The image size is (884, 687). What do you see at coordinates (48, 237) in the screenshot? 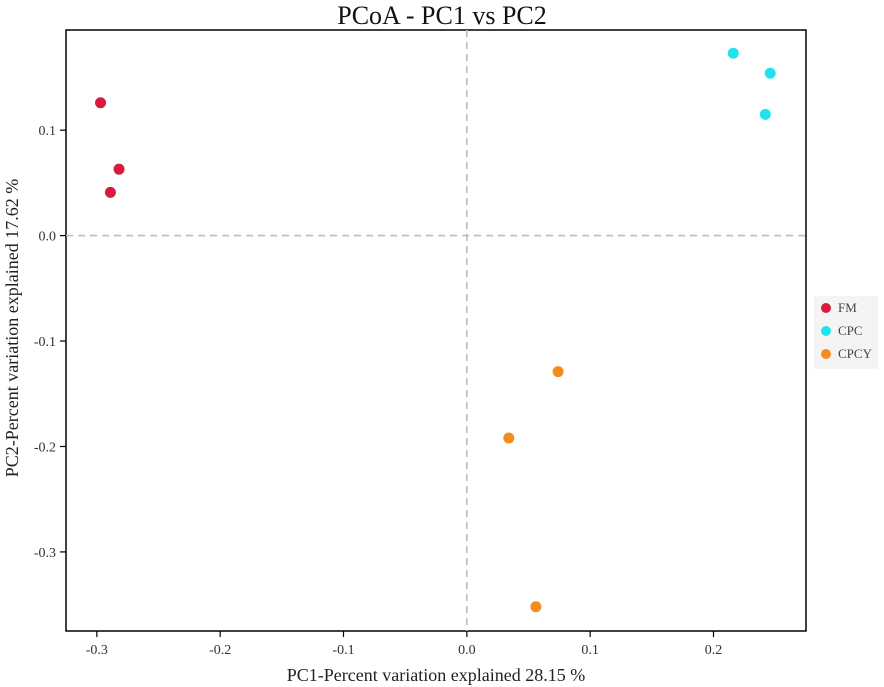
I see `y-tick-label: 0.0` at bounding box center [48, 237].